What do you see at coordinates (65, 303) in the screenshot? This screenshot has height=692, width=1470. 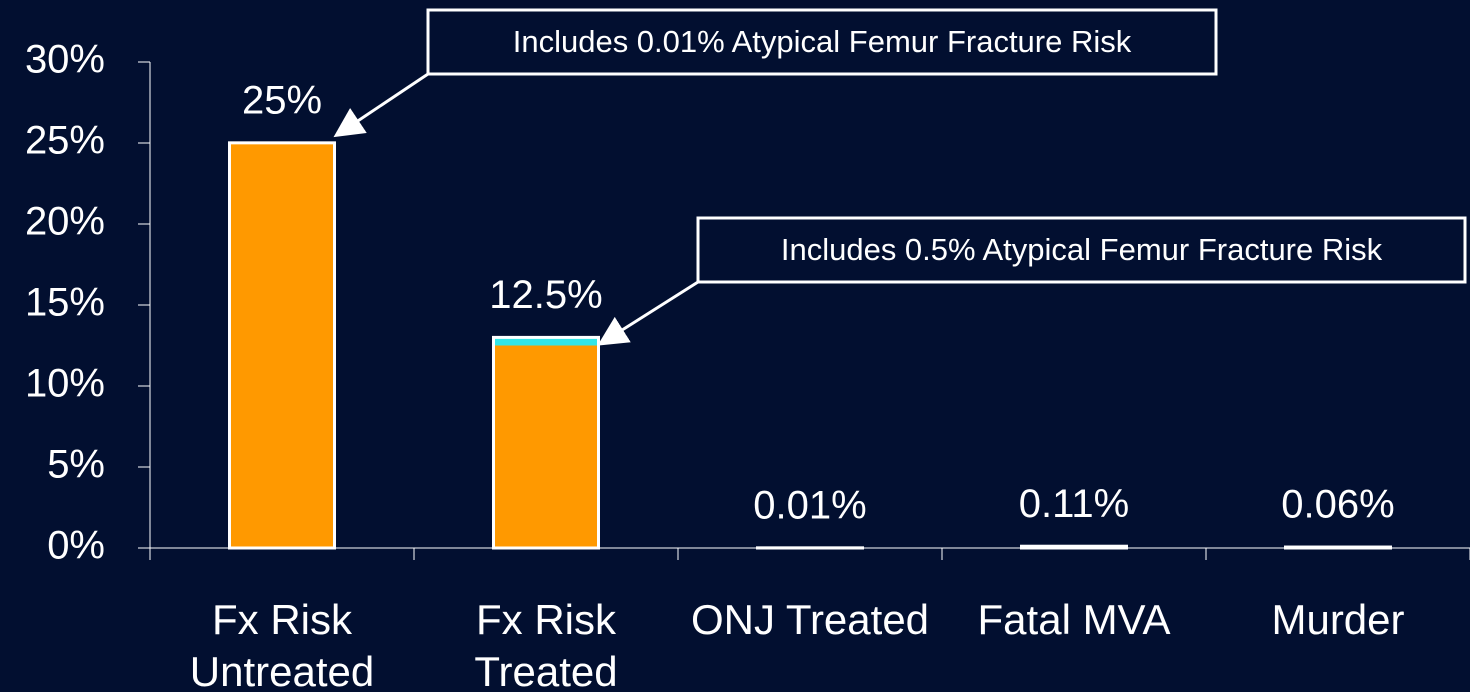 I see `y-tick-label: 15%` at bounding box center [65, 303].